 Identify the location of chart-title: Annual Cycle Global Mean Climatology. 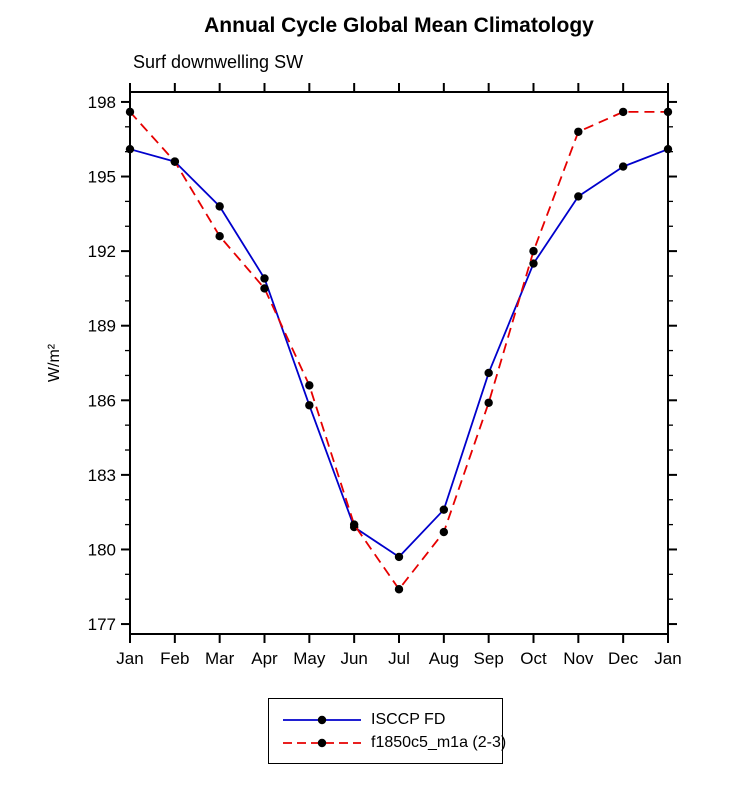
(399, 25).